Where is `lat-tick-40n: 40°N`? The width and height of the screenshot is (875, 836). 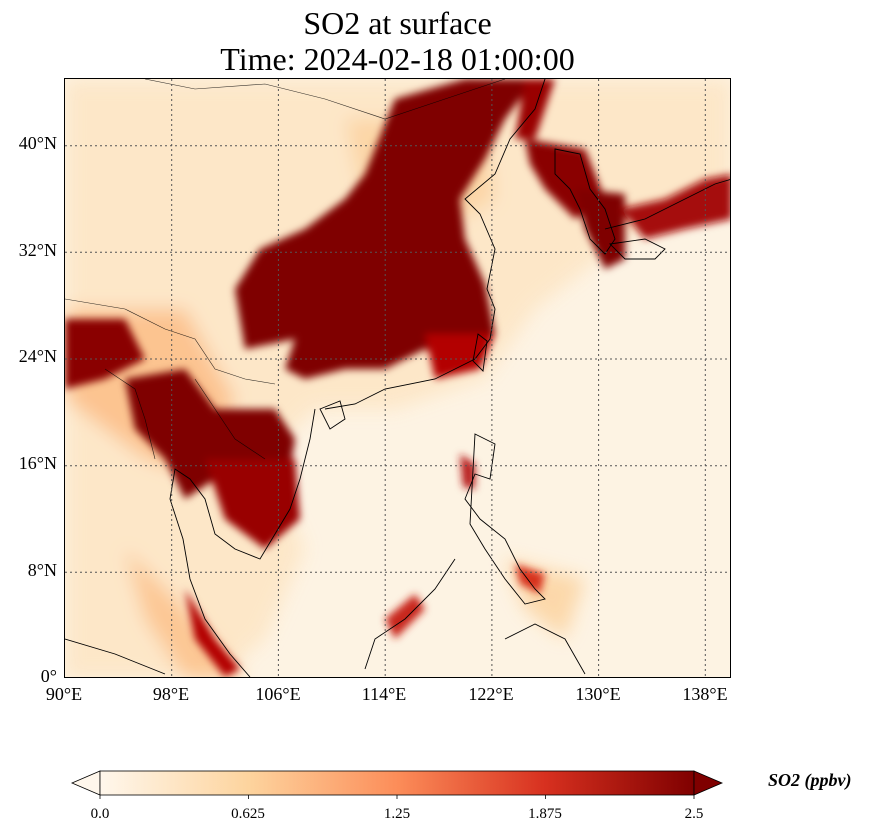 lat-tick-40n: 40°N is located at coordinates (37, 143).